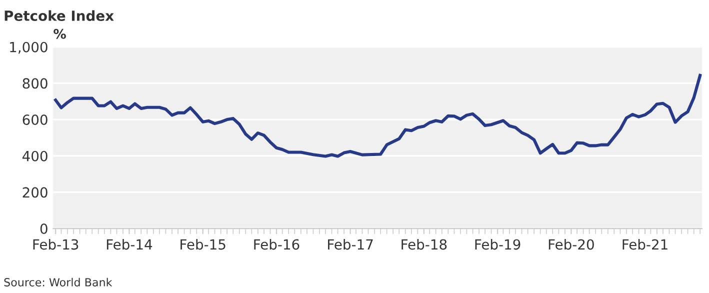 The image size is (709, 293). What do you see at coordinates (645, 244) in the screenshot?
I see `x-tick-label: Feb-21` at bounding box center [645, 244].